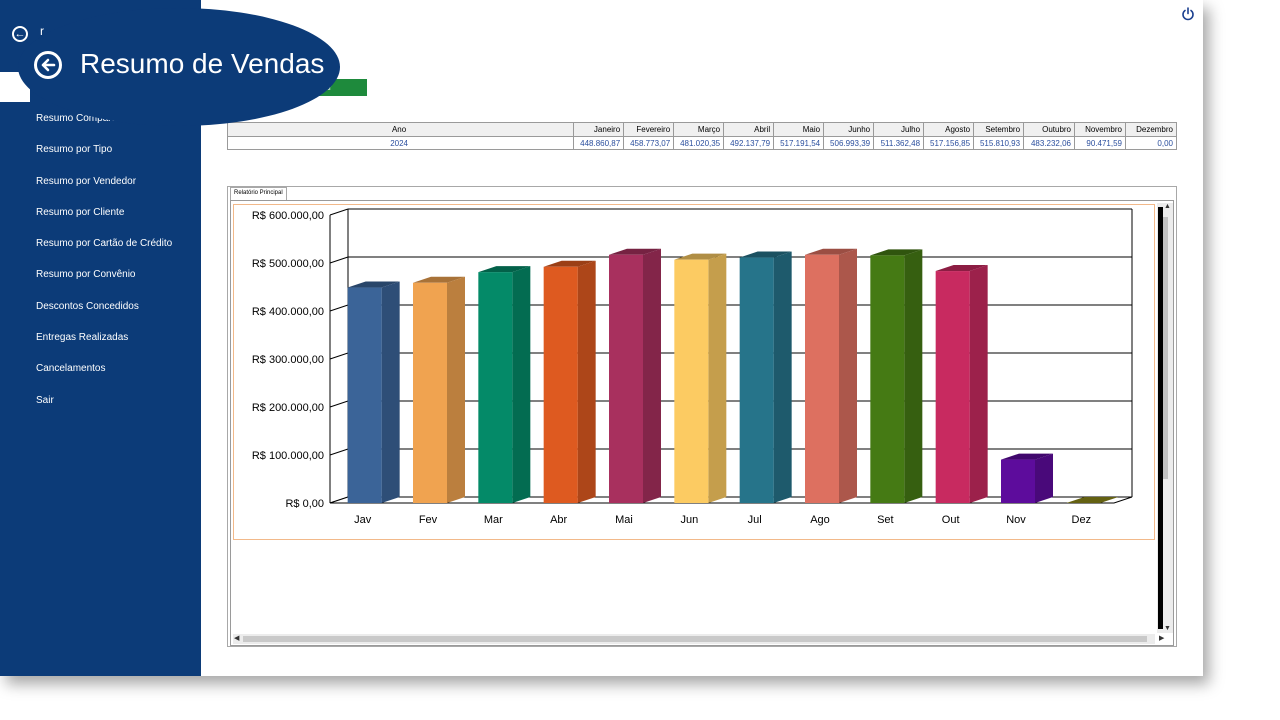  Describe the element at coordinates (87, 306) in the screenshot. I see `sidebar-item-descontos: Descontos Concedidos` at that location.